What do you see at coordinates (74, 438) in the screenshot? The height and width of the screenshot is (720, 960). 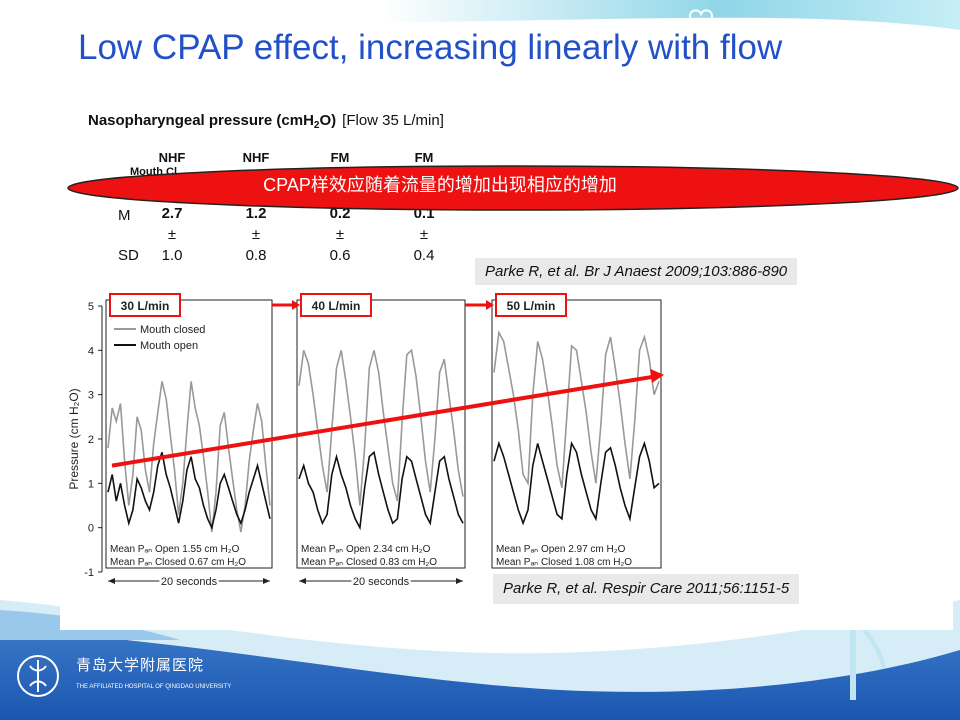 I see `y-axis-label: Pressure (cm H₂O)` at bounding box center [74, 438].